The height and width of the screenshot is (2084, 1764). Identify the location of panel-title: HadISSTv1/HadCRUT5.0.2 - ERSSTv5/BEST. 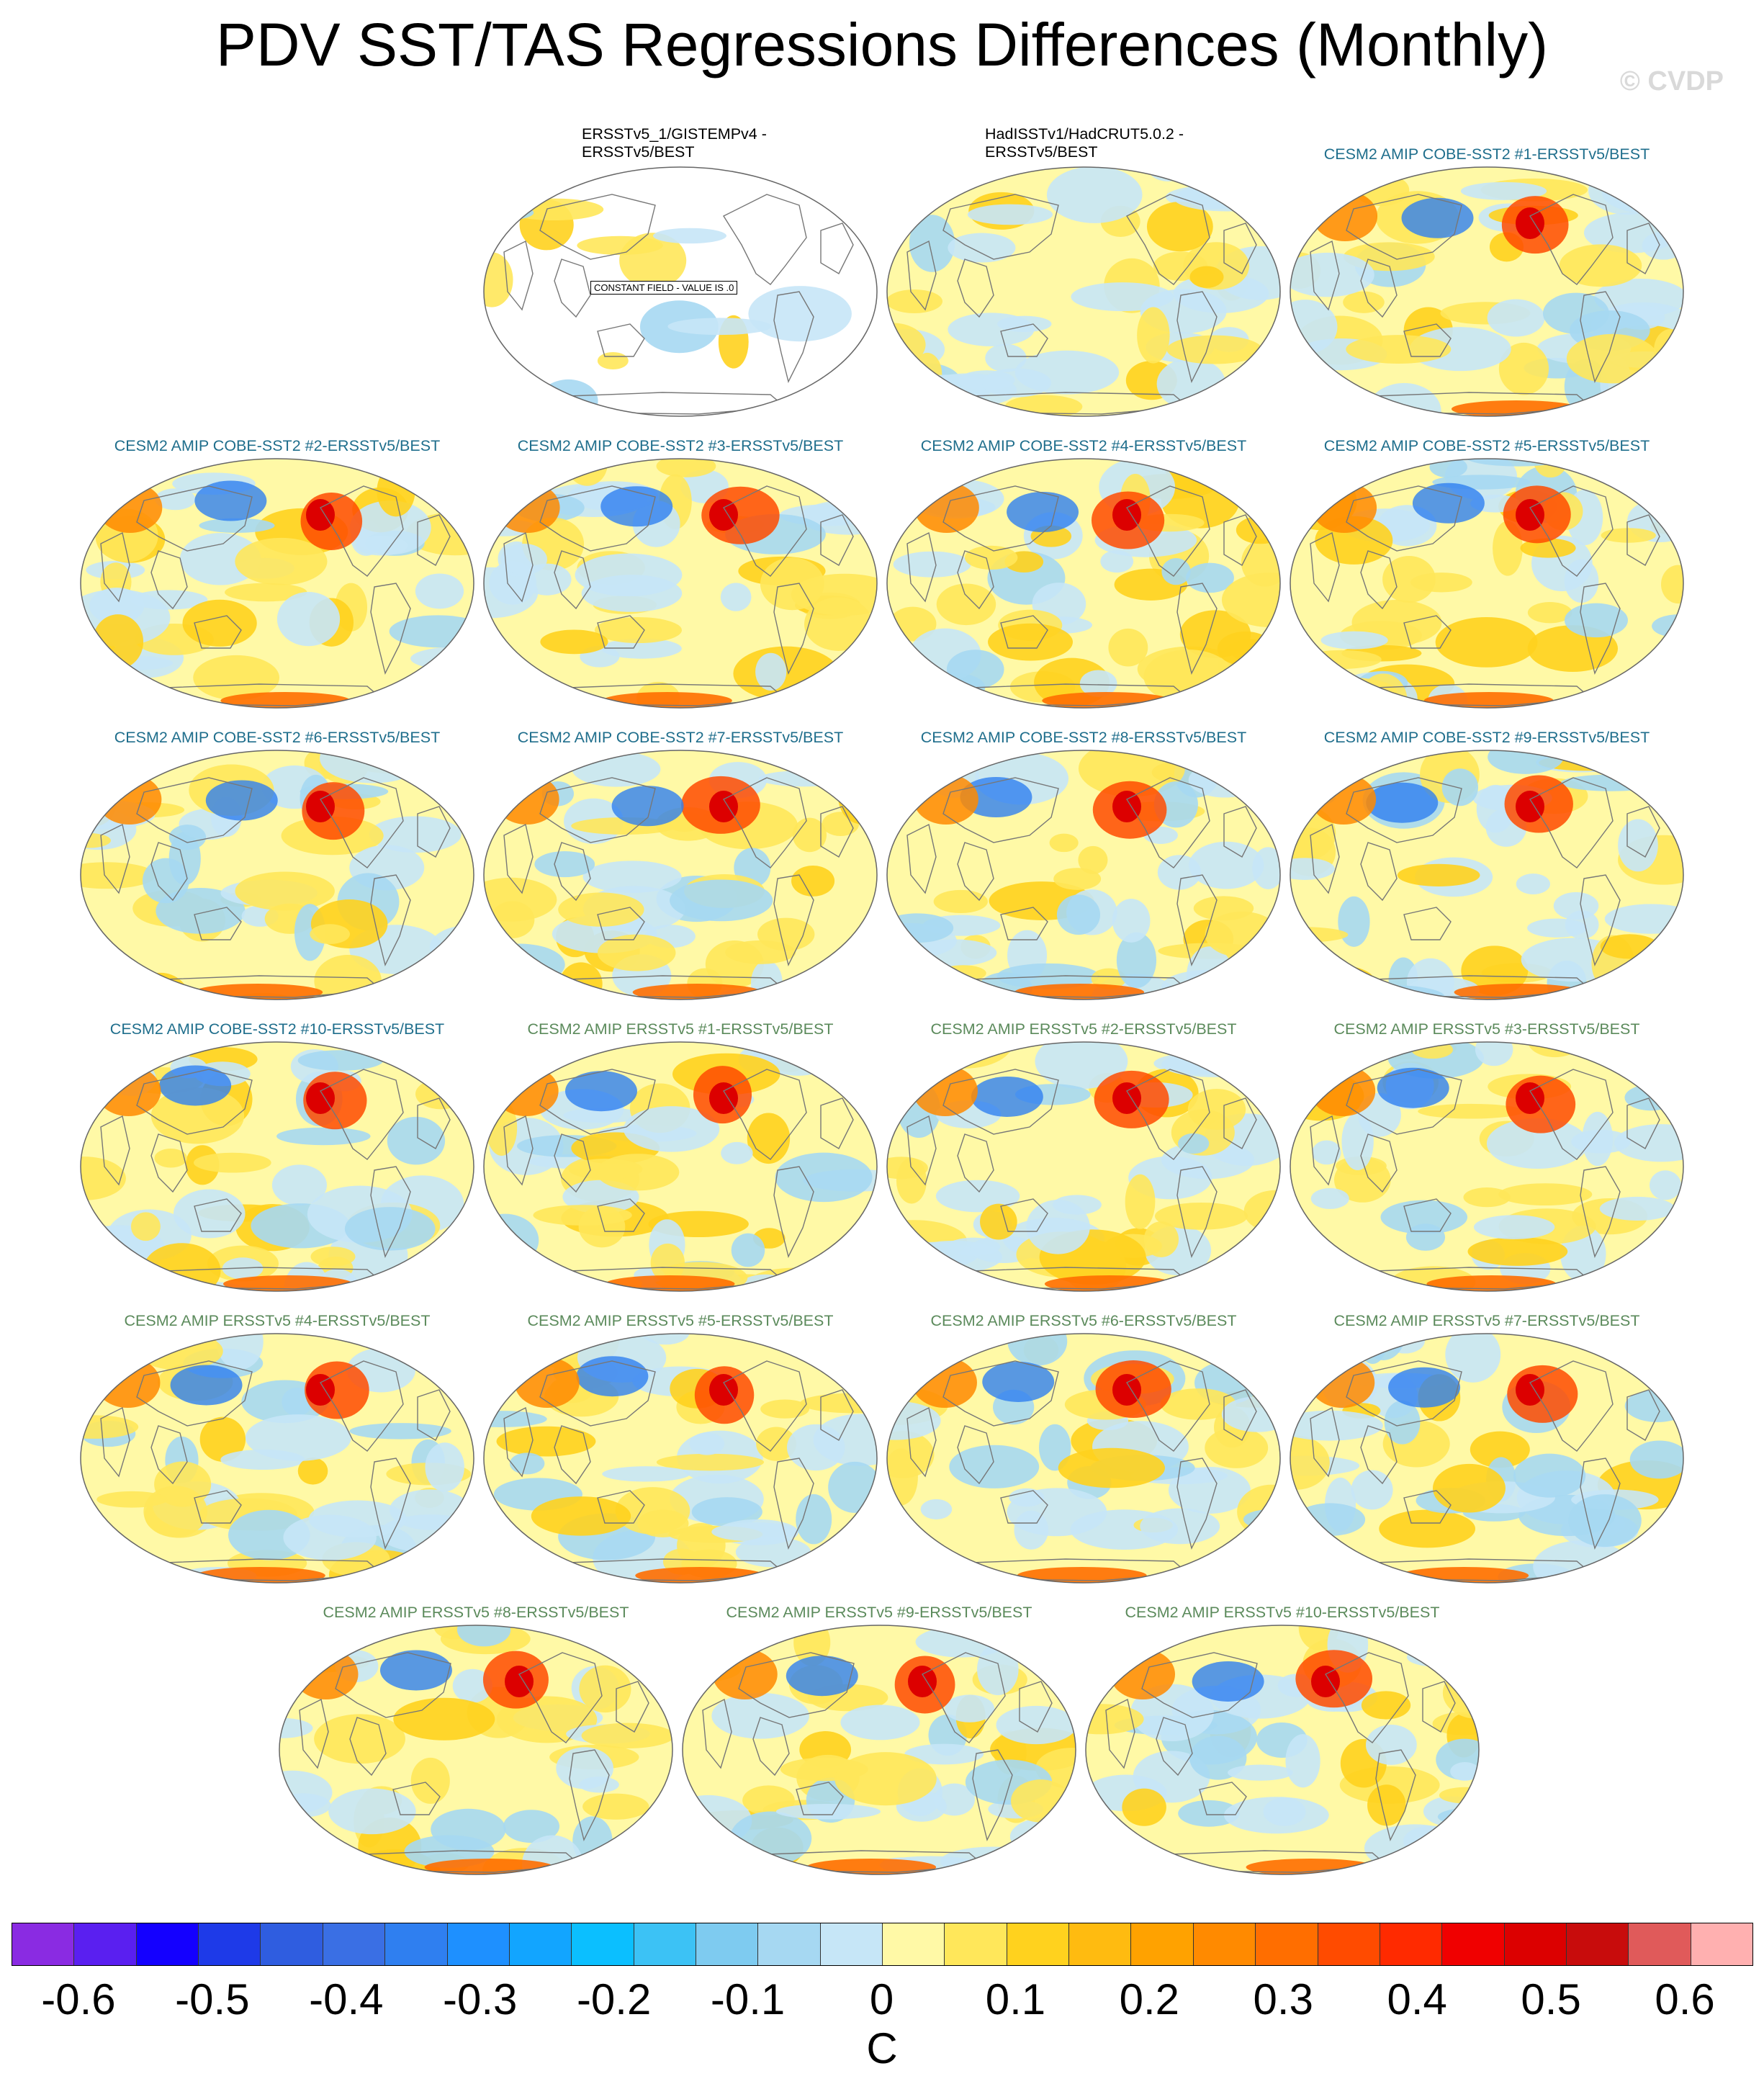
(1084, 143).